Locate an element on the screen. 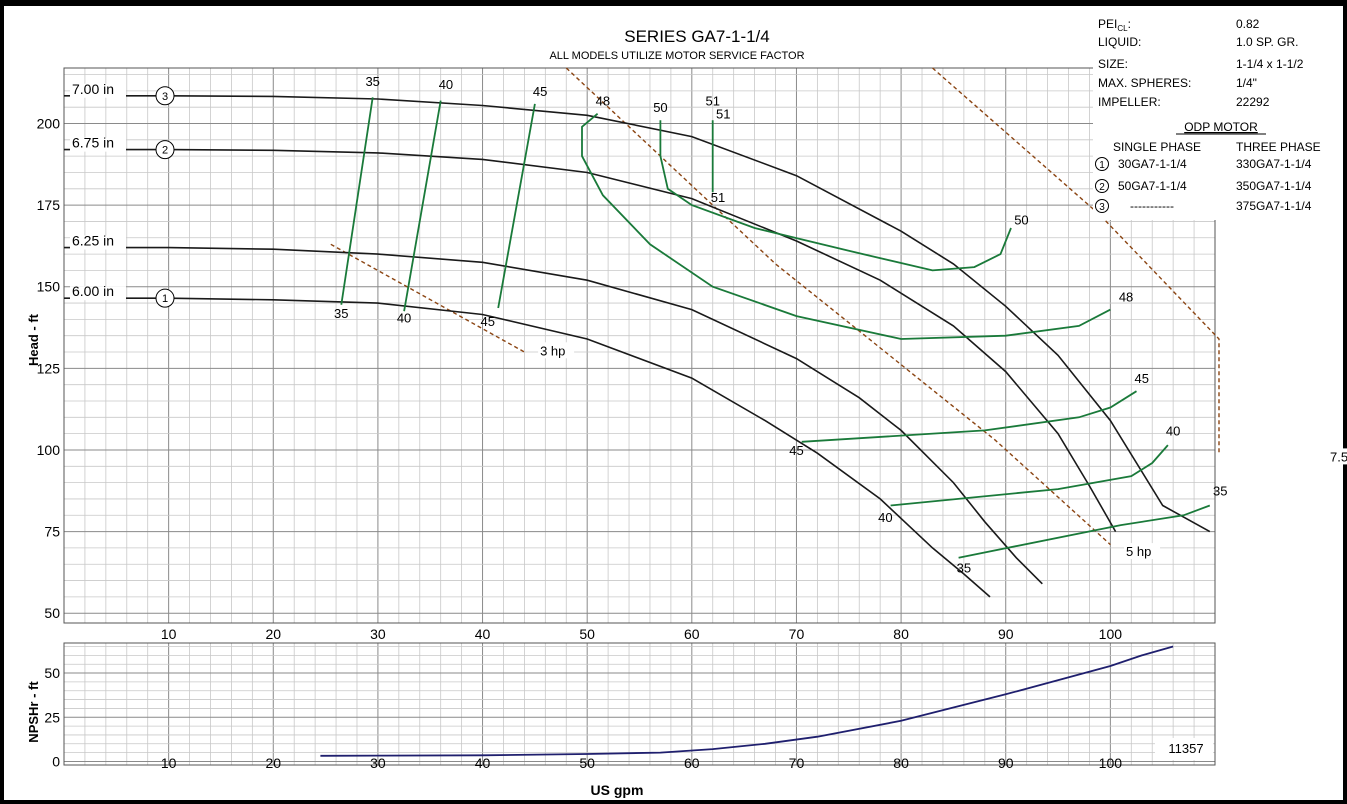 The image size is (1347, 804). motor-marker-number: 2 is located at coordinates (165, 151).